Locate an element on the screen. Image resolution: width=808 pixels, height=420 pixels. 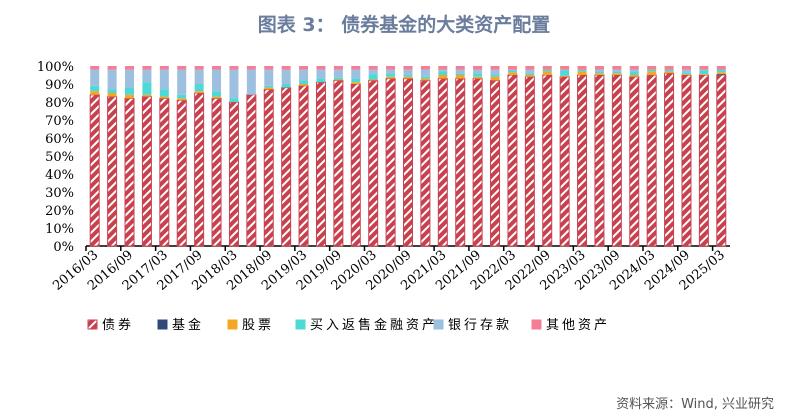
bar-segment-3-2016/09 is located at coordinates (130, 91).